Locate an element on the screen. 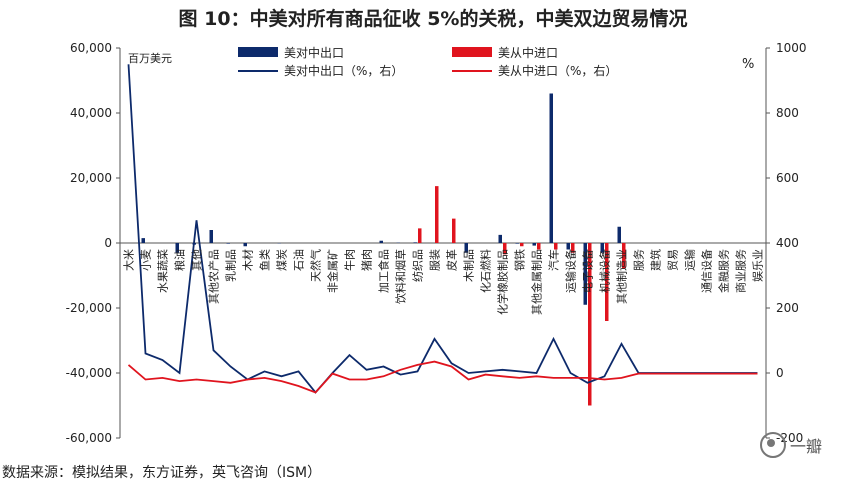  right-tick-label: 600 is located at coordinates (787, 178).